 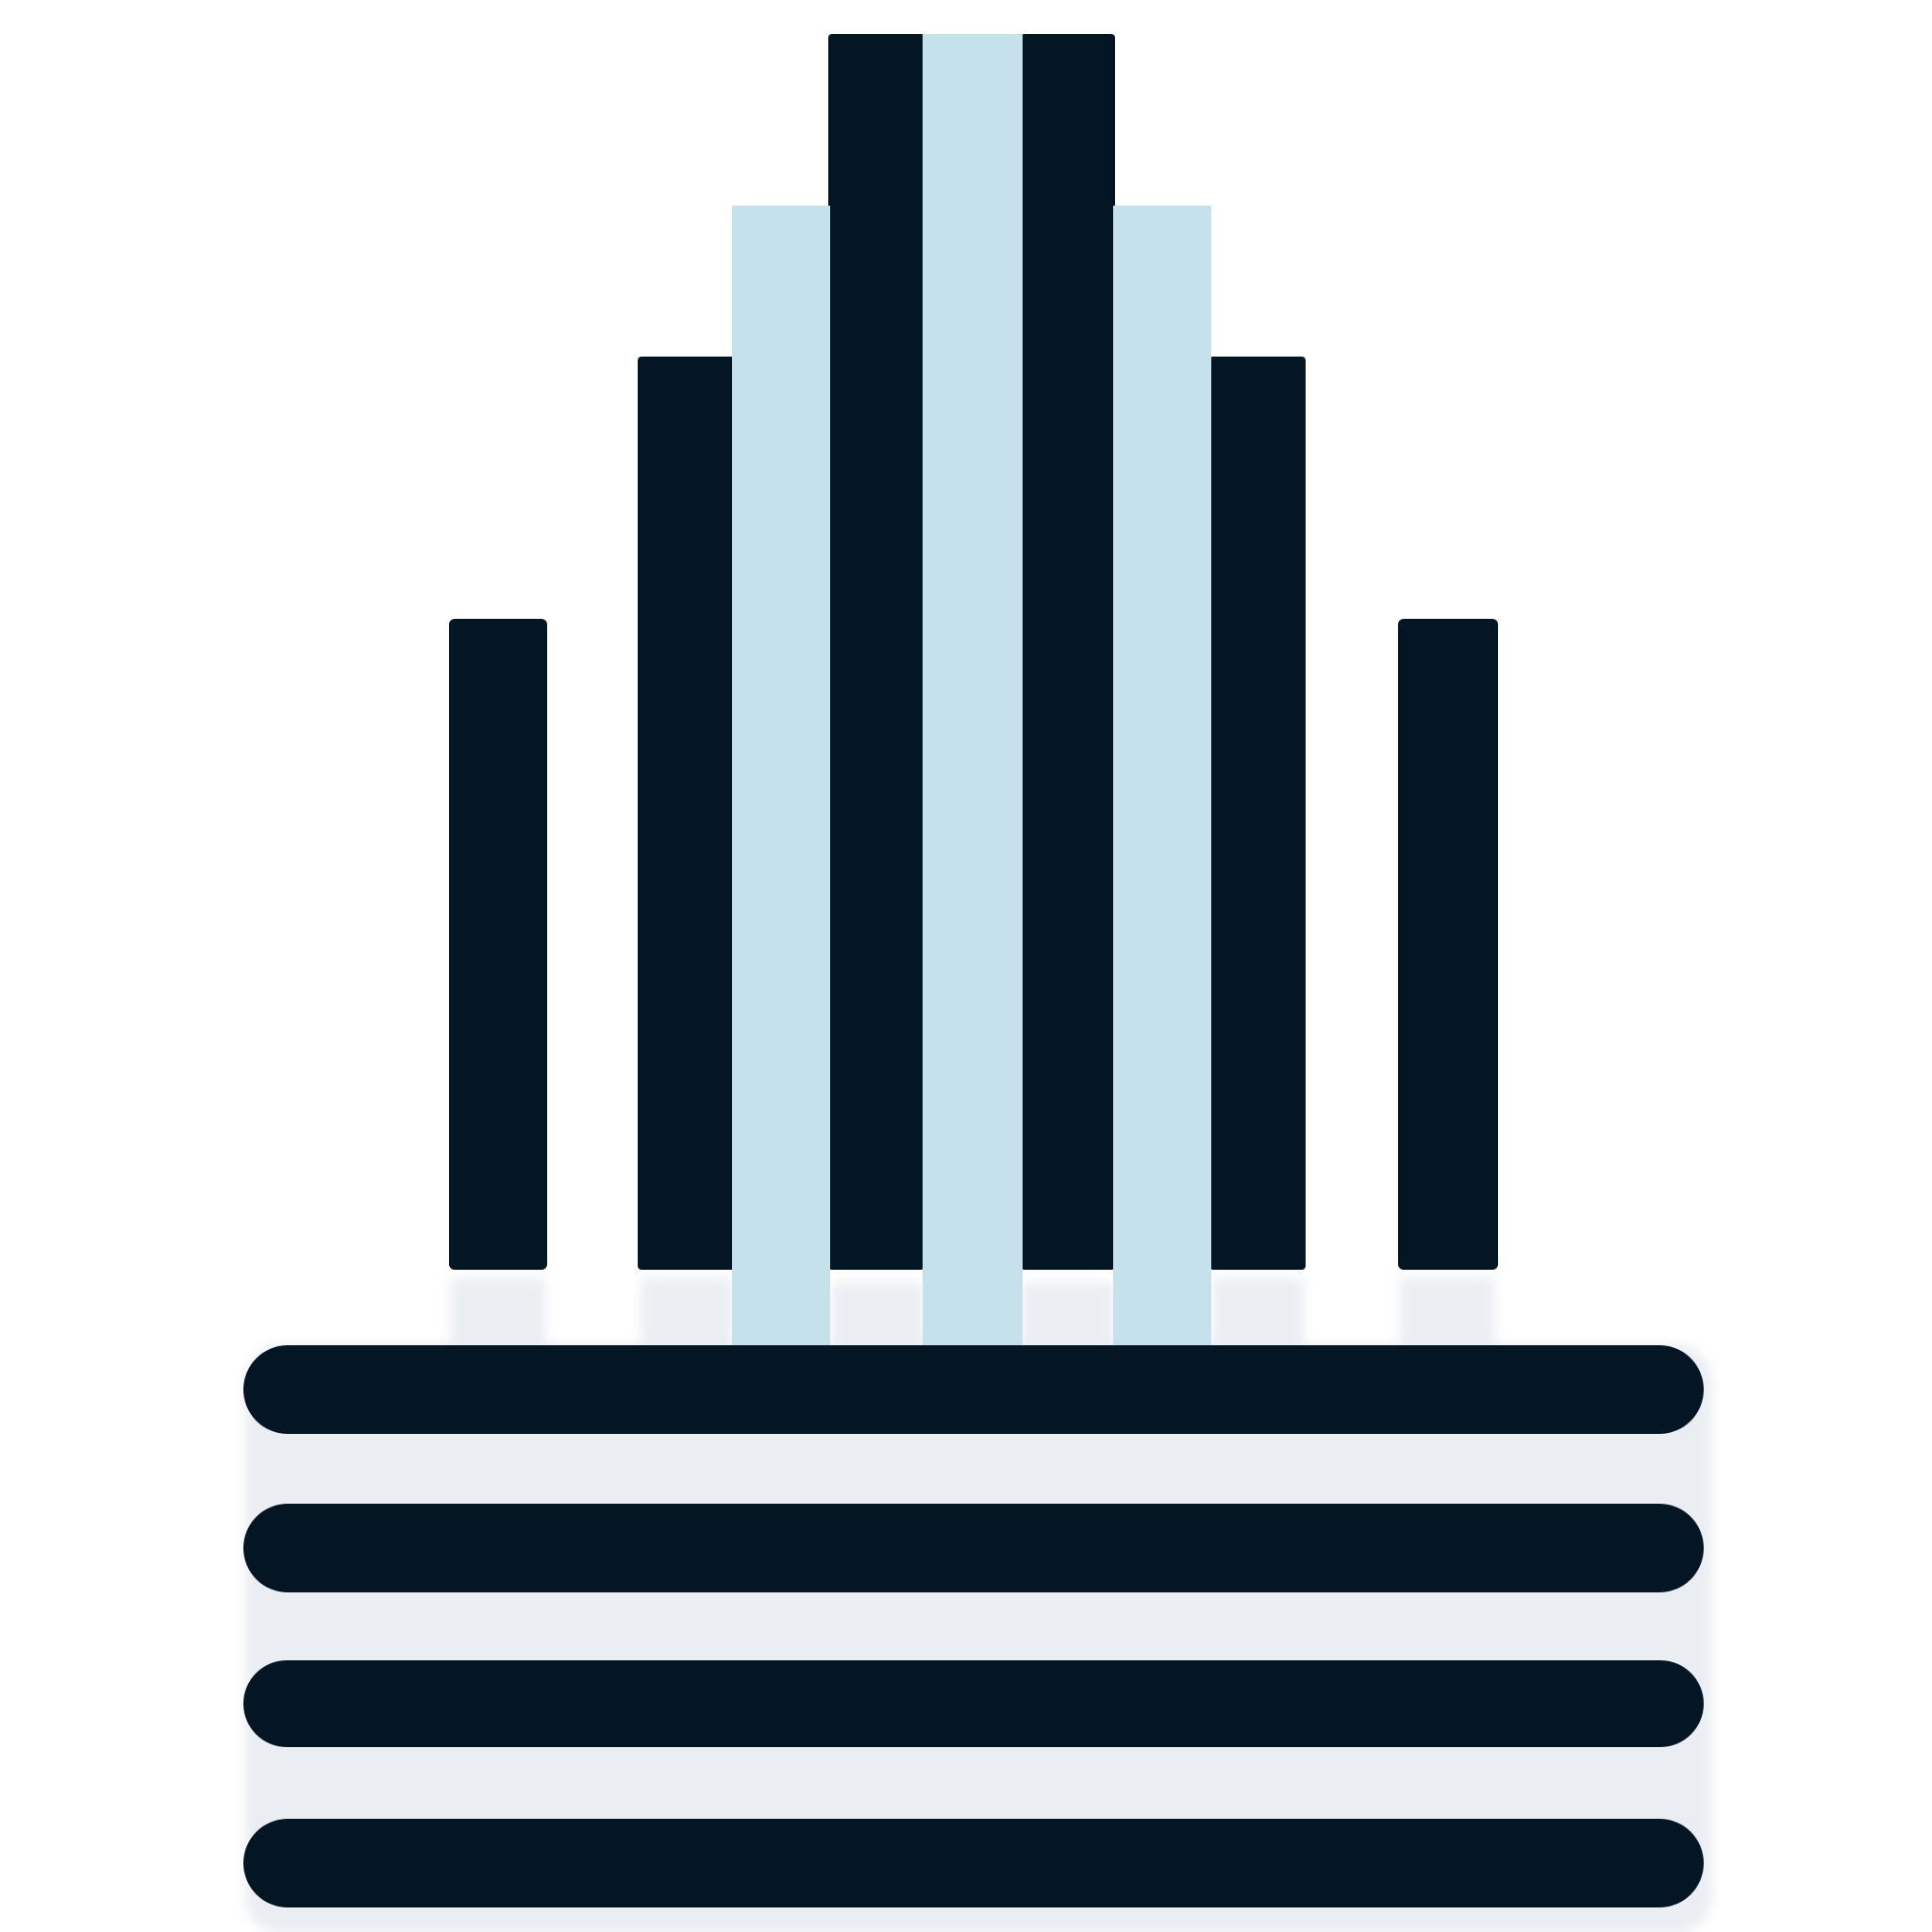 What do you see at coordinates (498, 945) in the screenshot?
I see `column-far-left` at bounding box center [498, 945].